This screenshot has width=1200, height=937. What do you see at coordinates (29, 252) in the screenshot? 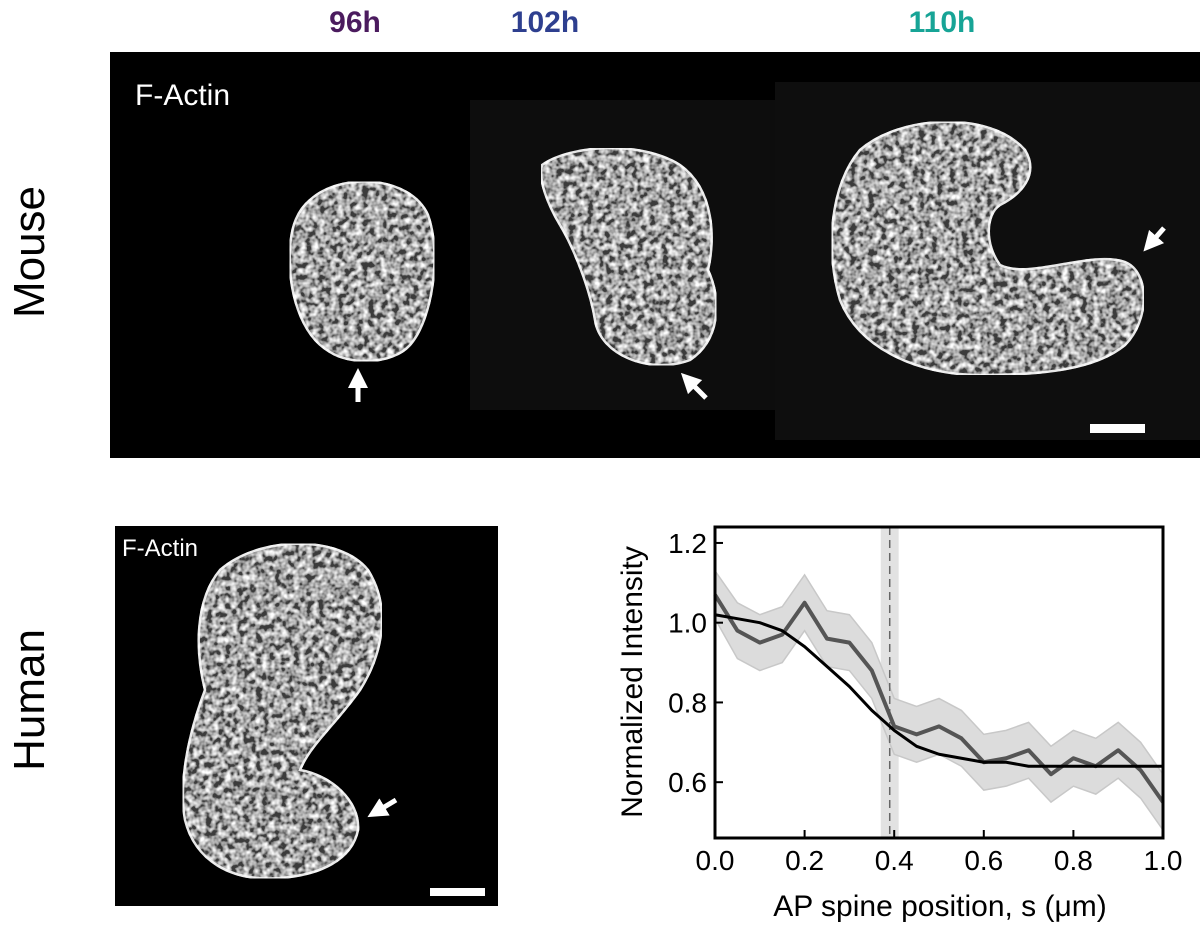
I see `row-label: Mouse` at bounding box center [29, 252].